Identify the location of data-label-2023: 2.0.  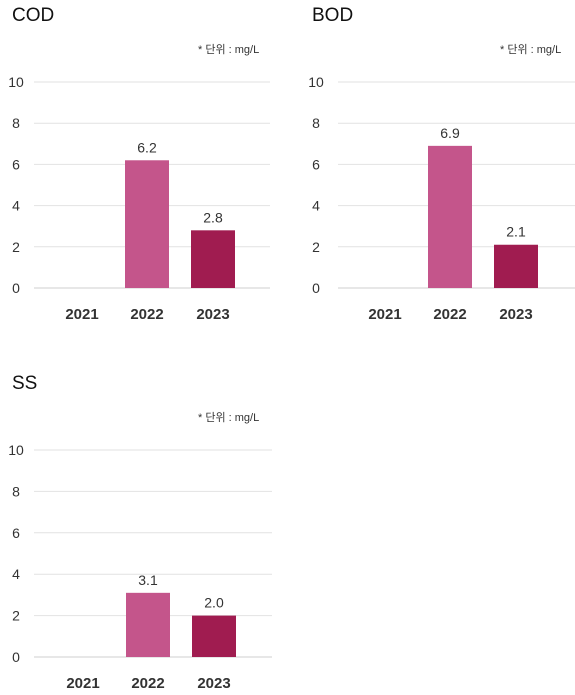
(214, 603).